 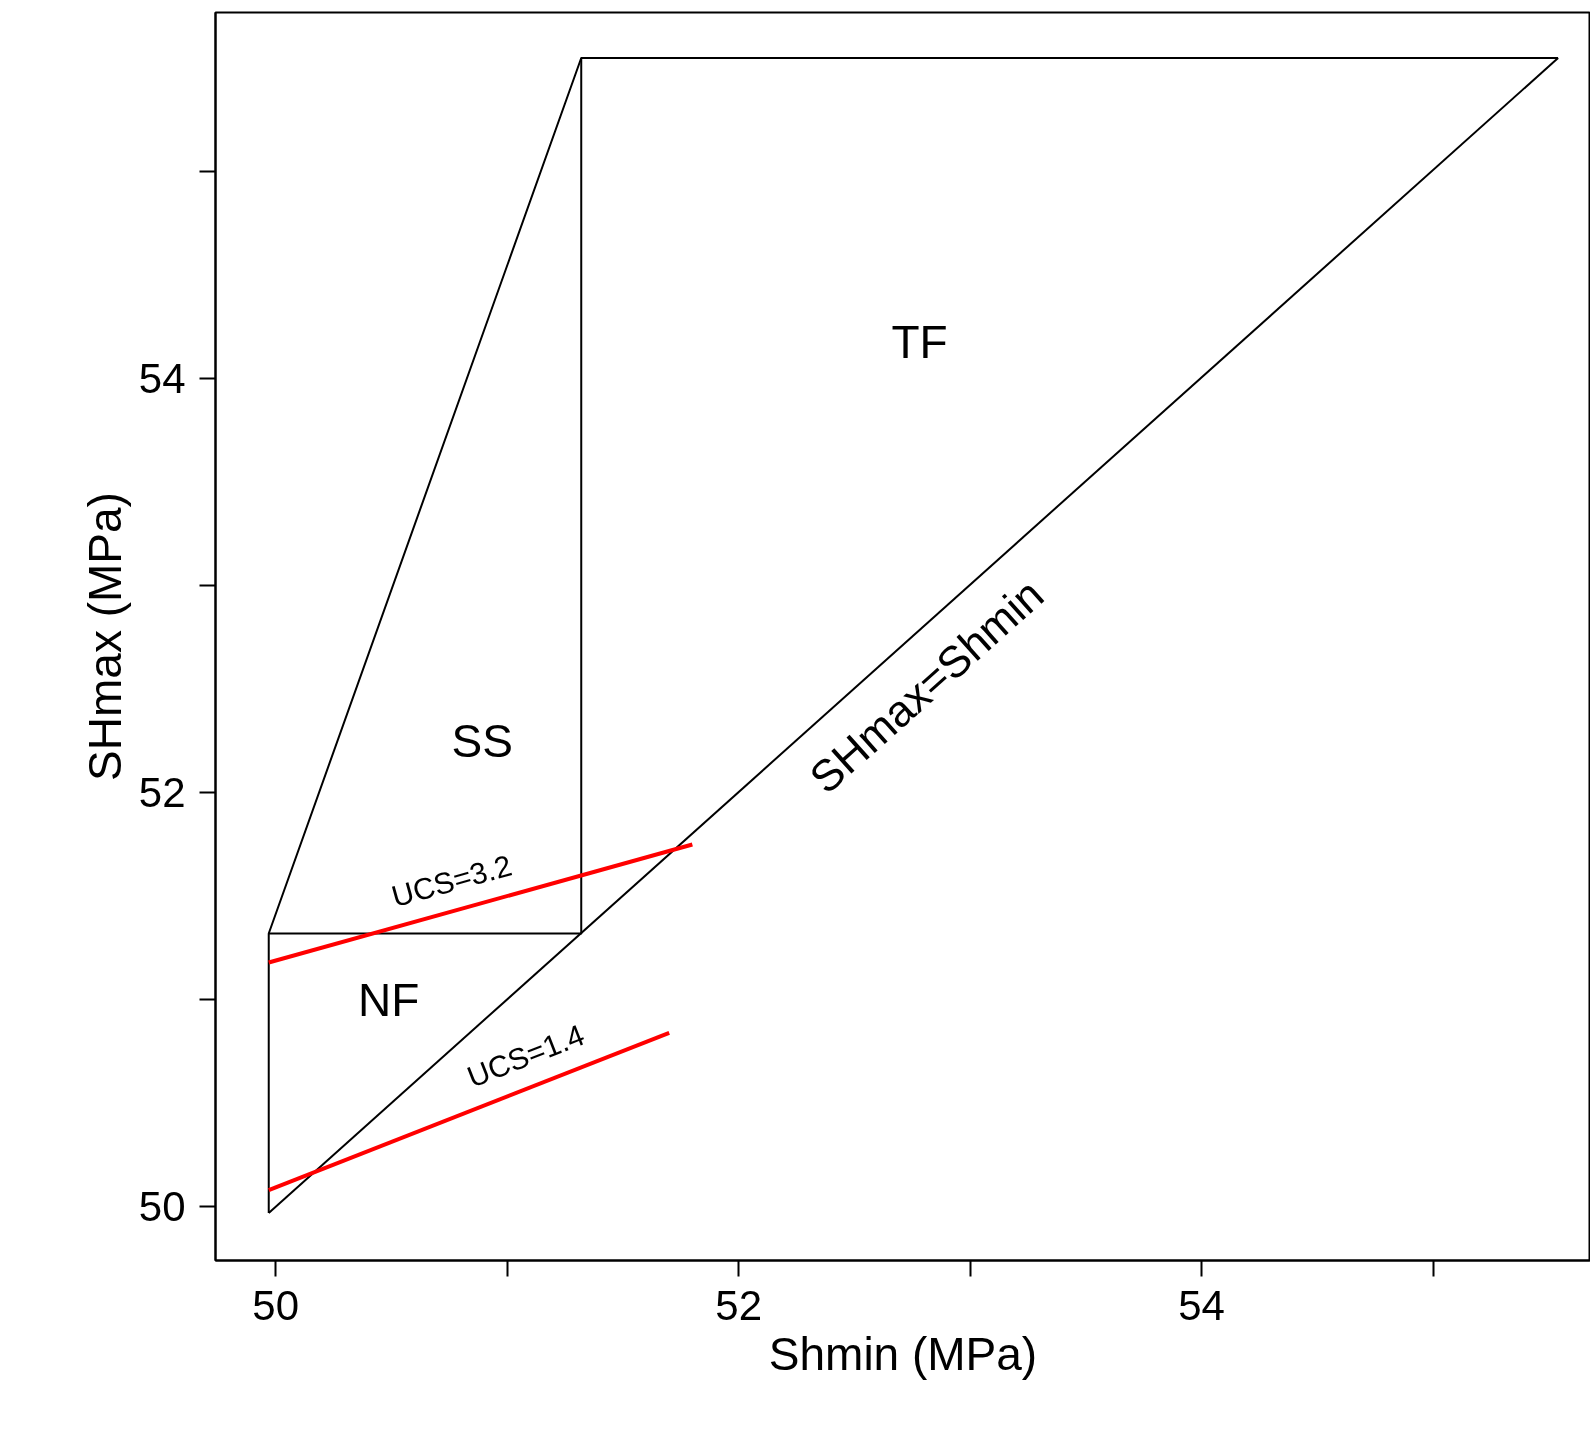 I want to click on annotation: NF, so click(x=389, y=999).